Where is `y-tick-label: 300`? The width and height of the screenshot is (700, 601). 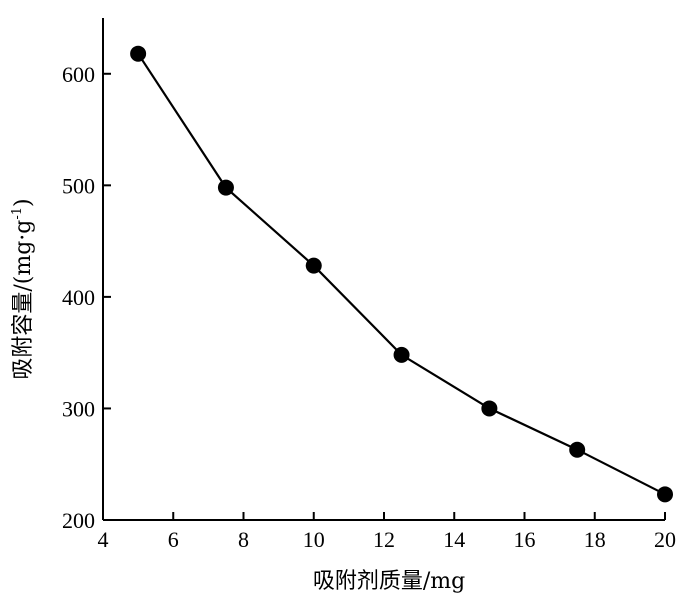
y-tick-label: 300 is located at coordinates (78, 408).